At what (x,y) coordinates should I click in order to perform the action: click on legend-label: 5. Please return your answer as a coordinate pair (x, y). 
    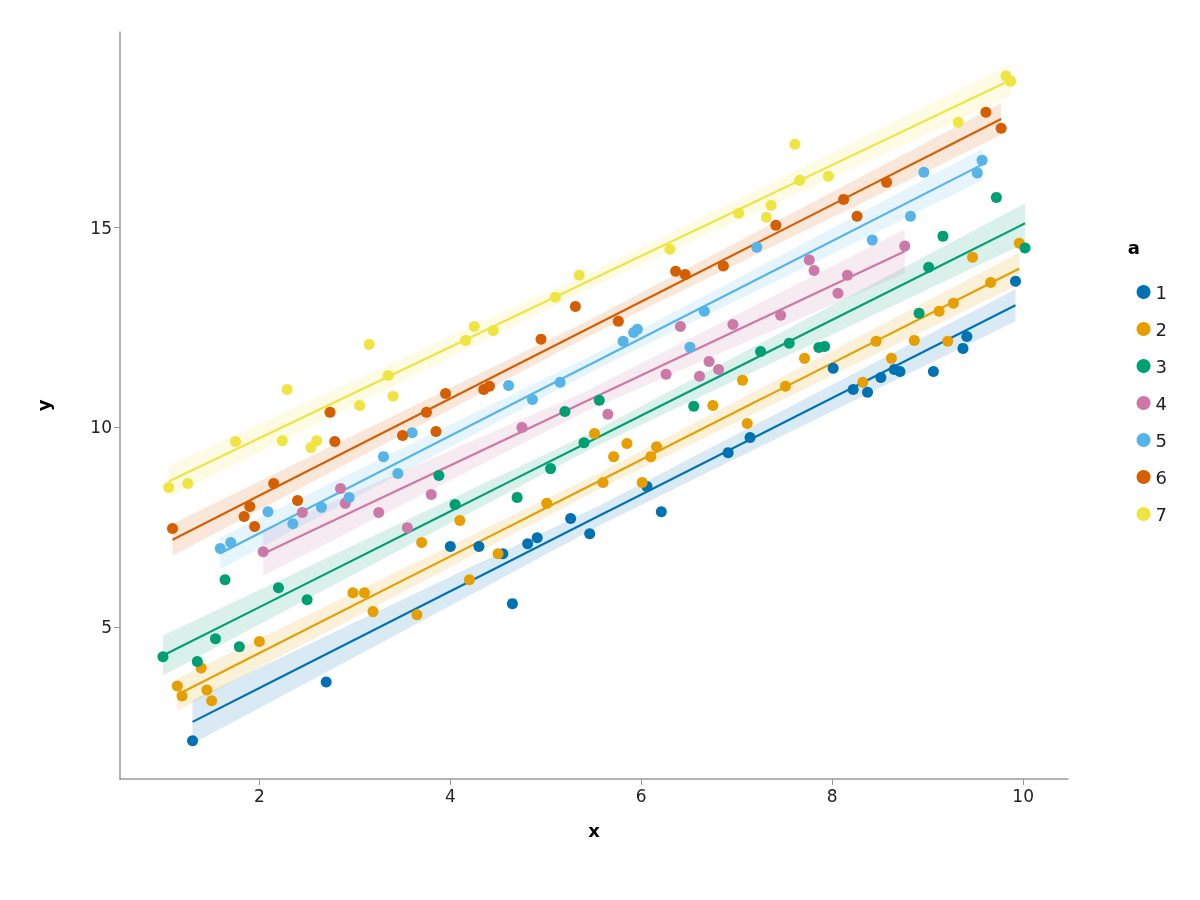
    Looking at the image, I should click on (1161, 440).